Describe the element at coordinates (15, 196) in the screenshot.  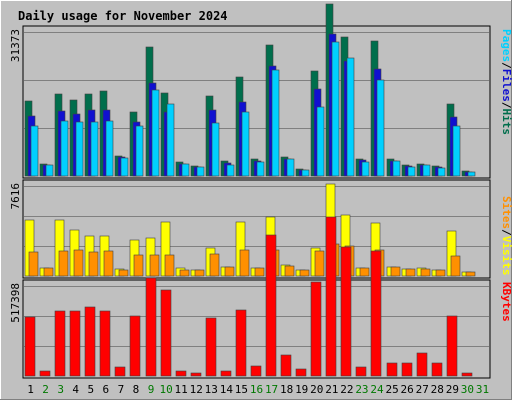
I see `panel-2-max-label: 7616` at that location.